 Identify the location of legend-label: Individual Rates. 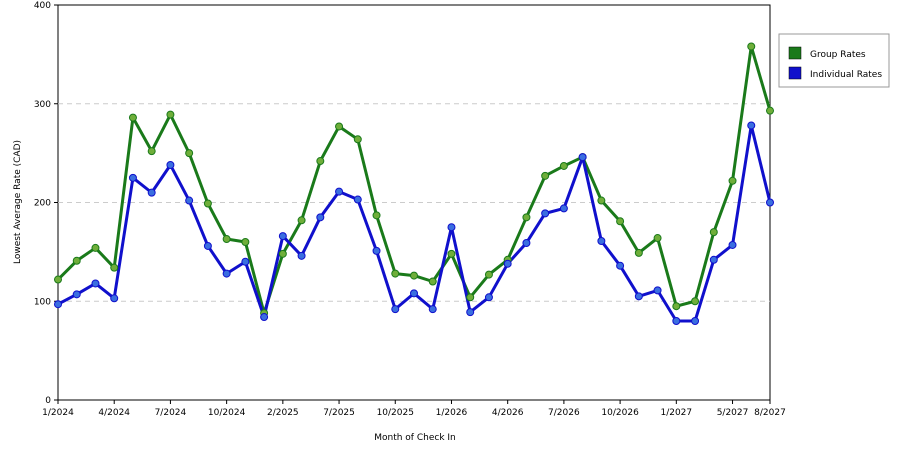
(846, 75).